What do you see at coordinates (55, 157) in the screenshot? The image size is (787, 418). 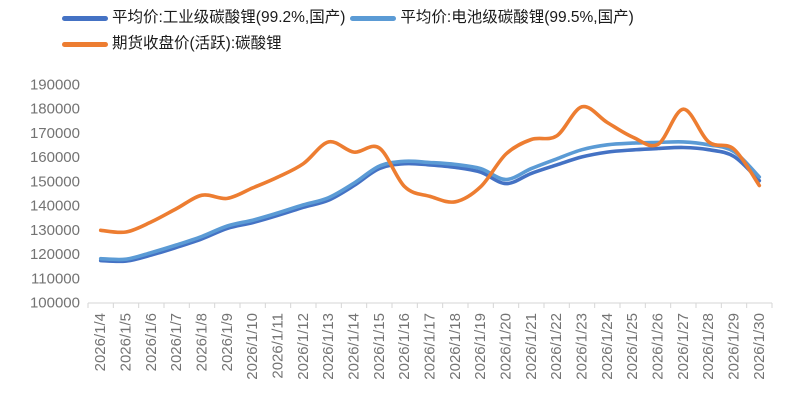 I see `y-axis-tick-label: 160000` at bounding box center [55, 157].